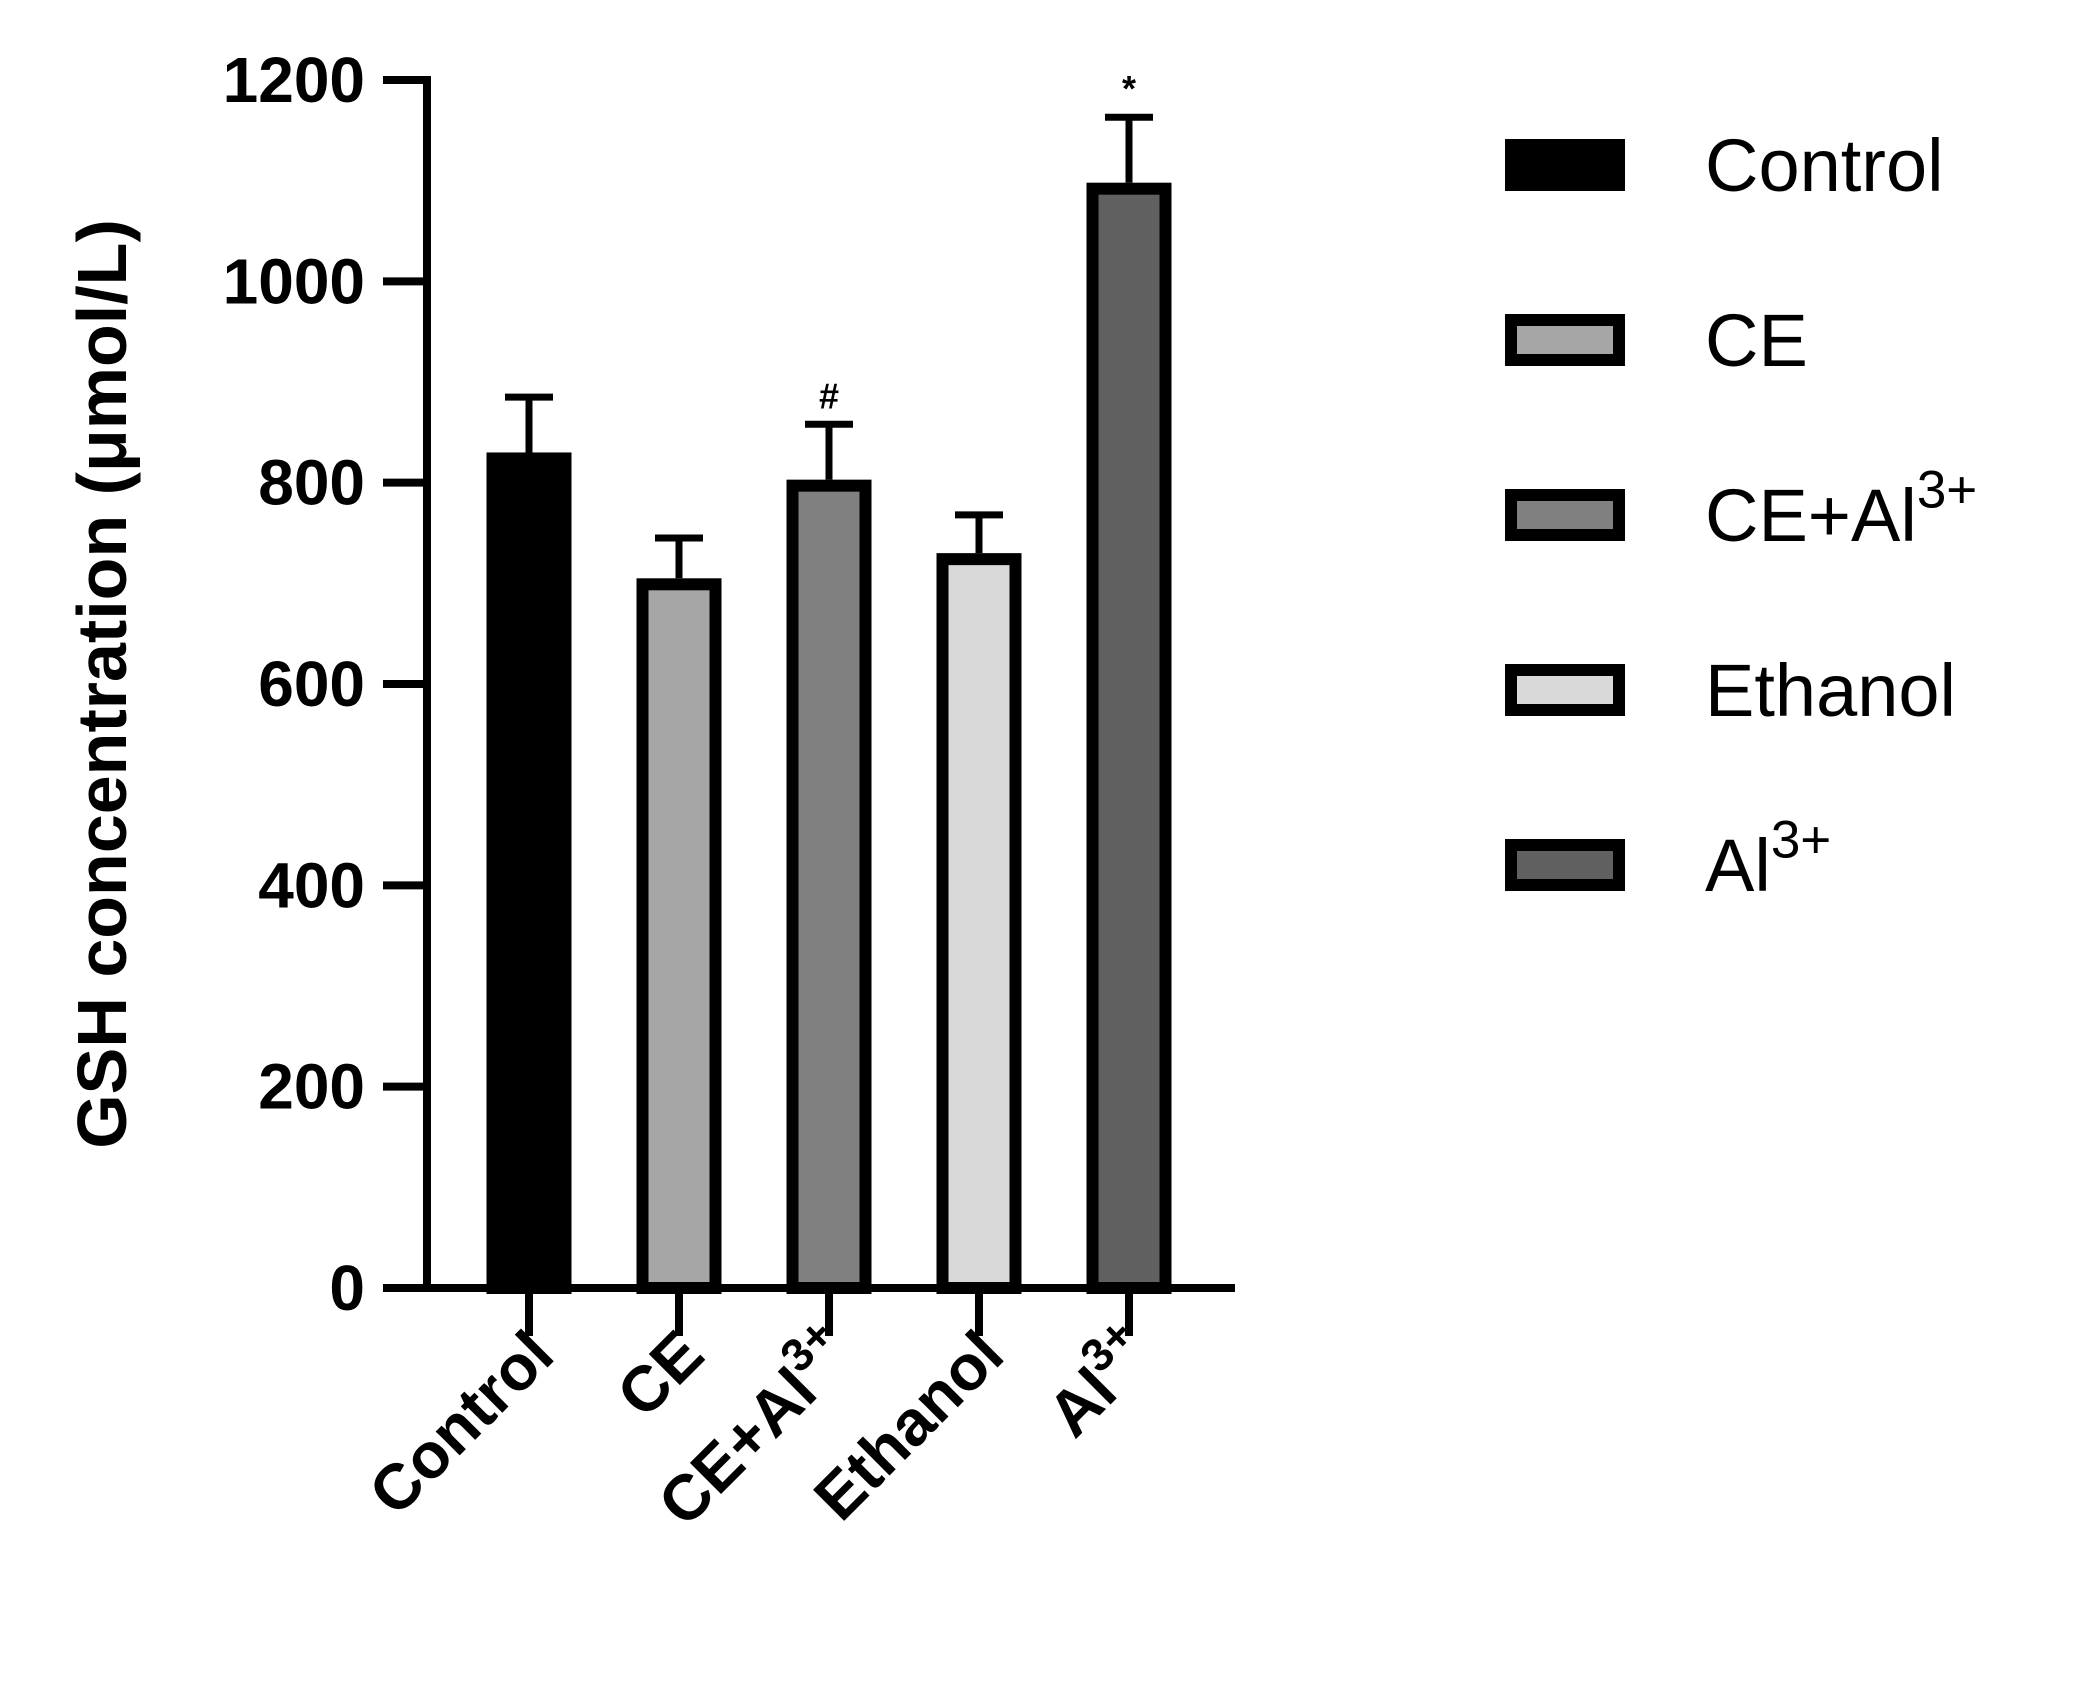  I want to click on legend-label-ce-al-3plus: CE+Al3+, so click(1841, 509).